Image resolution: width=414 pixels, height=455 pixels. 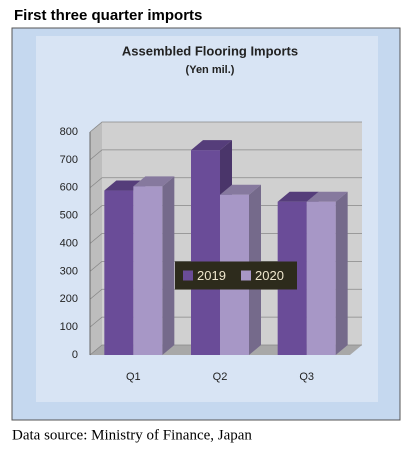 What do you see at coordinates (69, 132) in the screenshot?
I see `y-tick-label: 800` at bounding box center [69, 132].